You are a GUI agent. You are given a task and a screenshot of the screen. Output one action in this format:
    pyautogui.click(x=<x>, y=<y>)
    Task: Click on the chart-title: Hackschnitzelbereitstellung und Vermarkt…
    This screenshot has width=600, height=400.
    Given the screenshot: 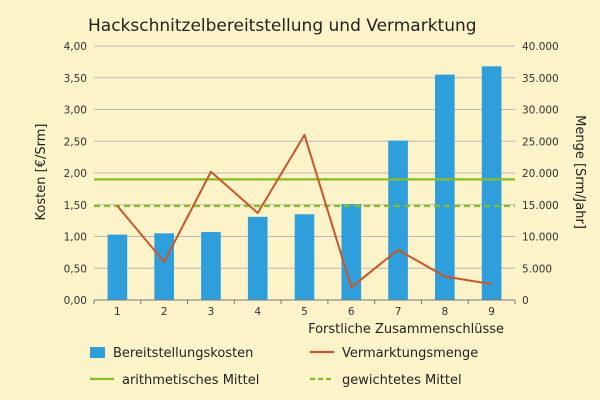 What is the action you would take?
    pyautogui.click(x=282, y=26)
    